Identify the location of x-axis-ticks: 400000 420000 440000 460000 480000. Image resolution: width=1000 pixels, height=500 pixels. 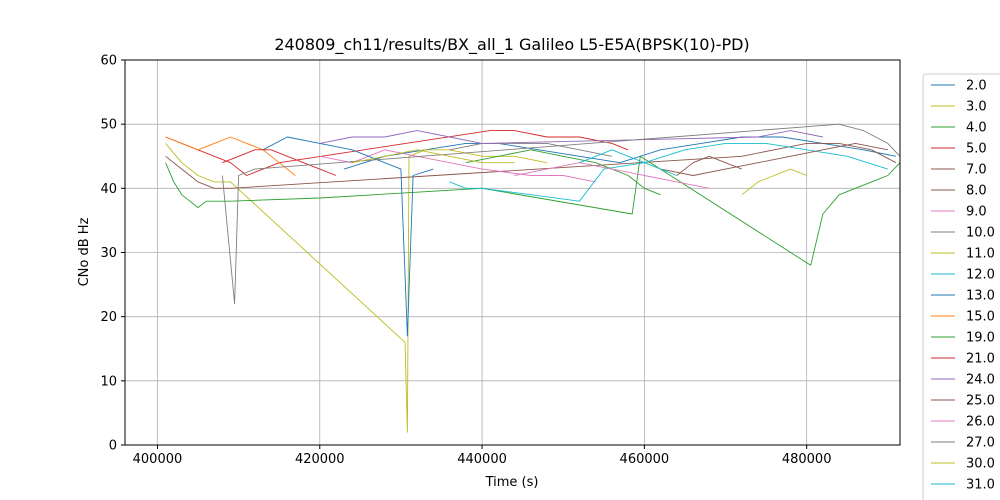
(482, 456).